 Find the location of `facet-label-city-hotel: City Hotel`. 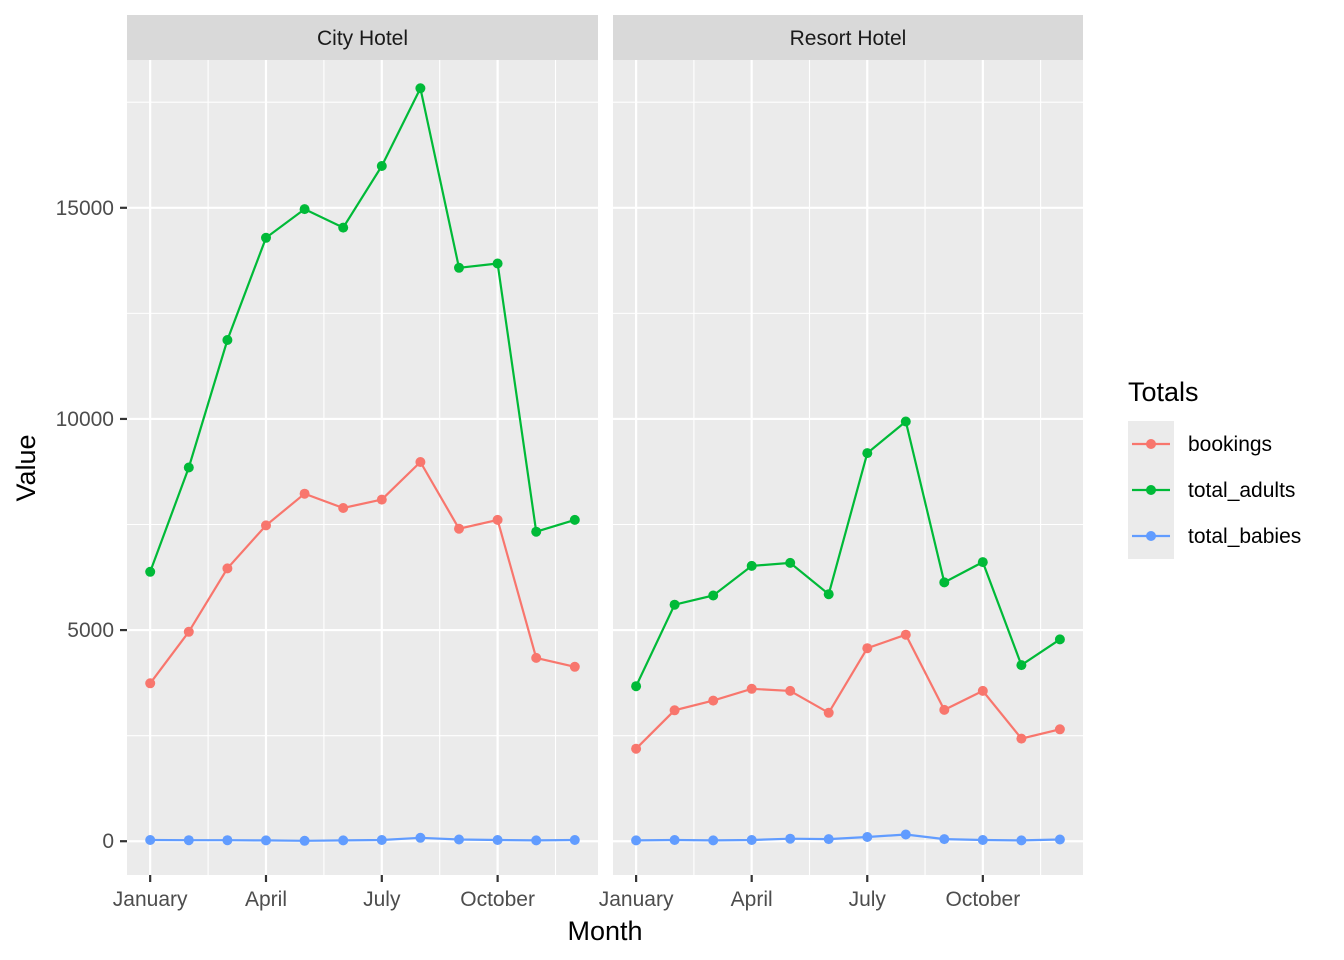

facet-label-city-hotel: City Hotel is located at coordinates (362, 38).